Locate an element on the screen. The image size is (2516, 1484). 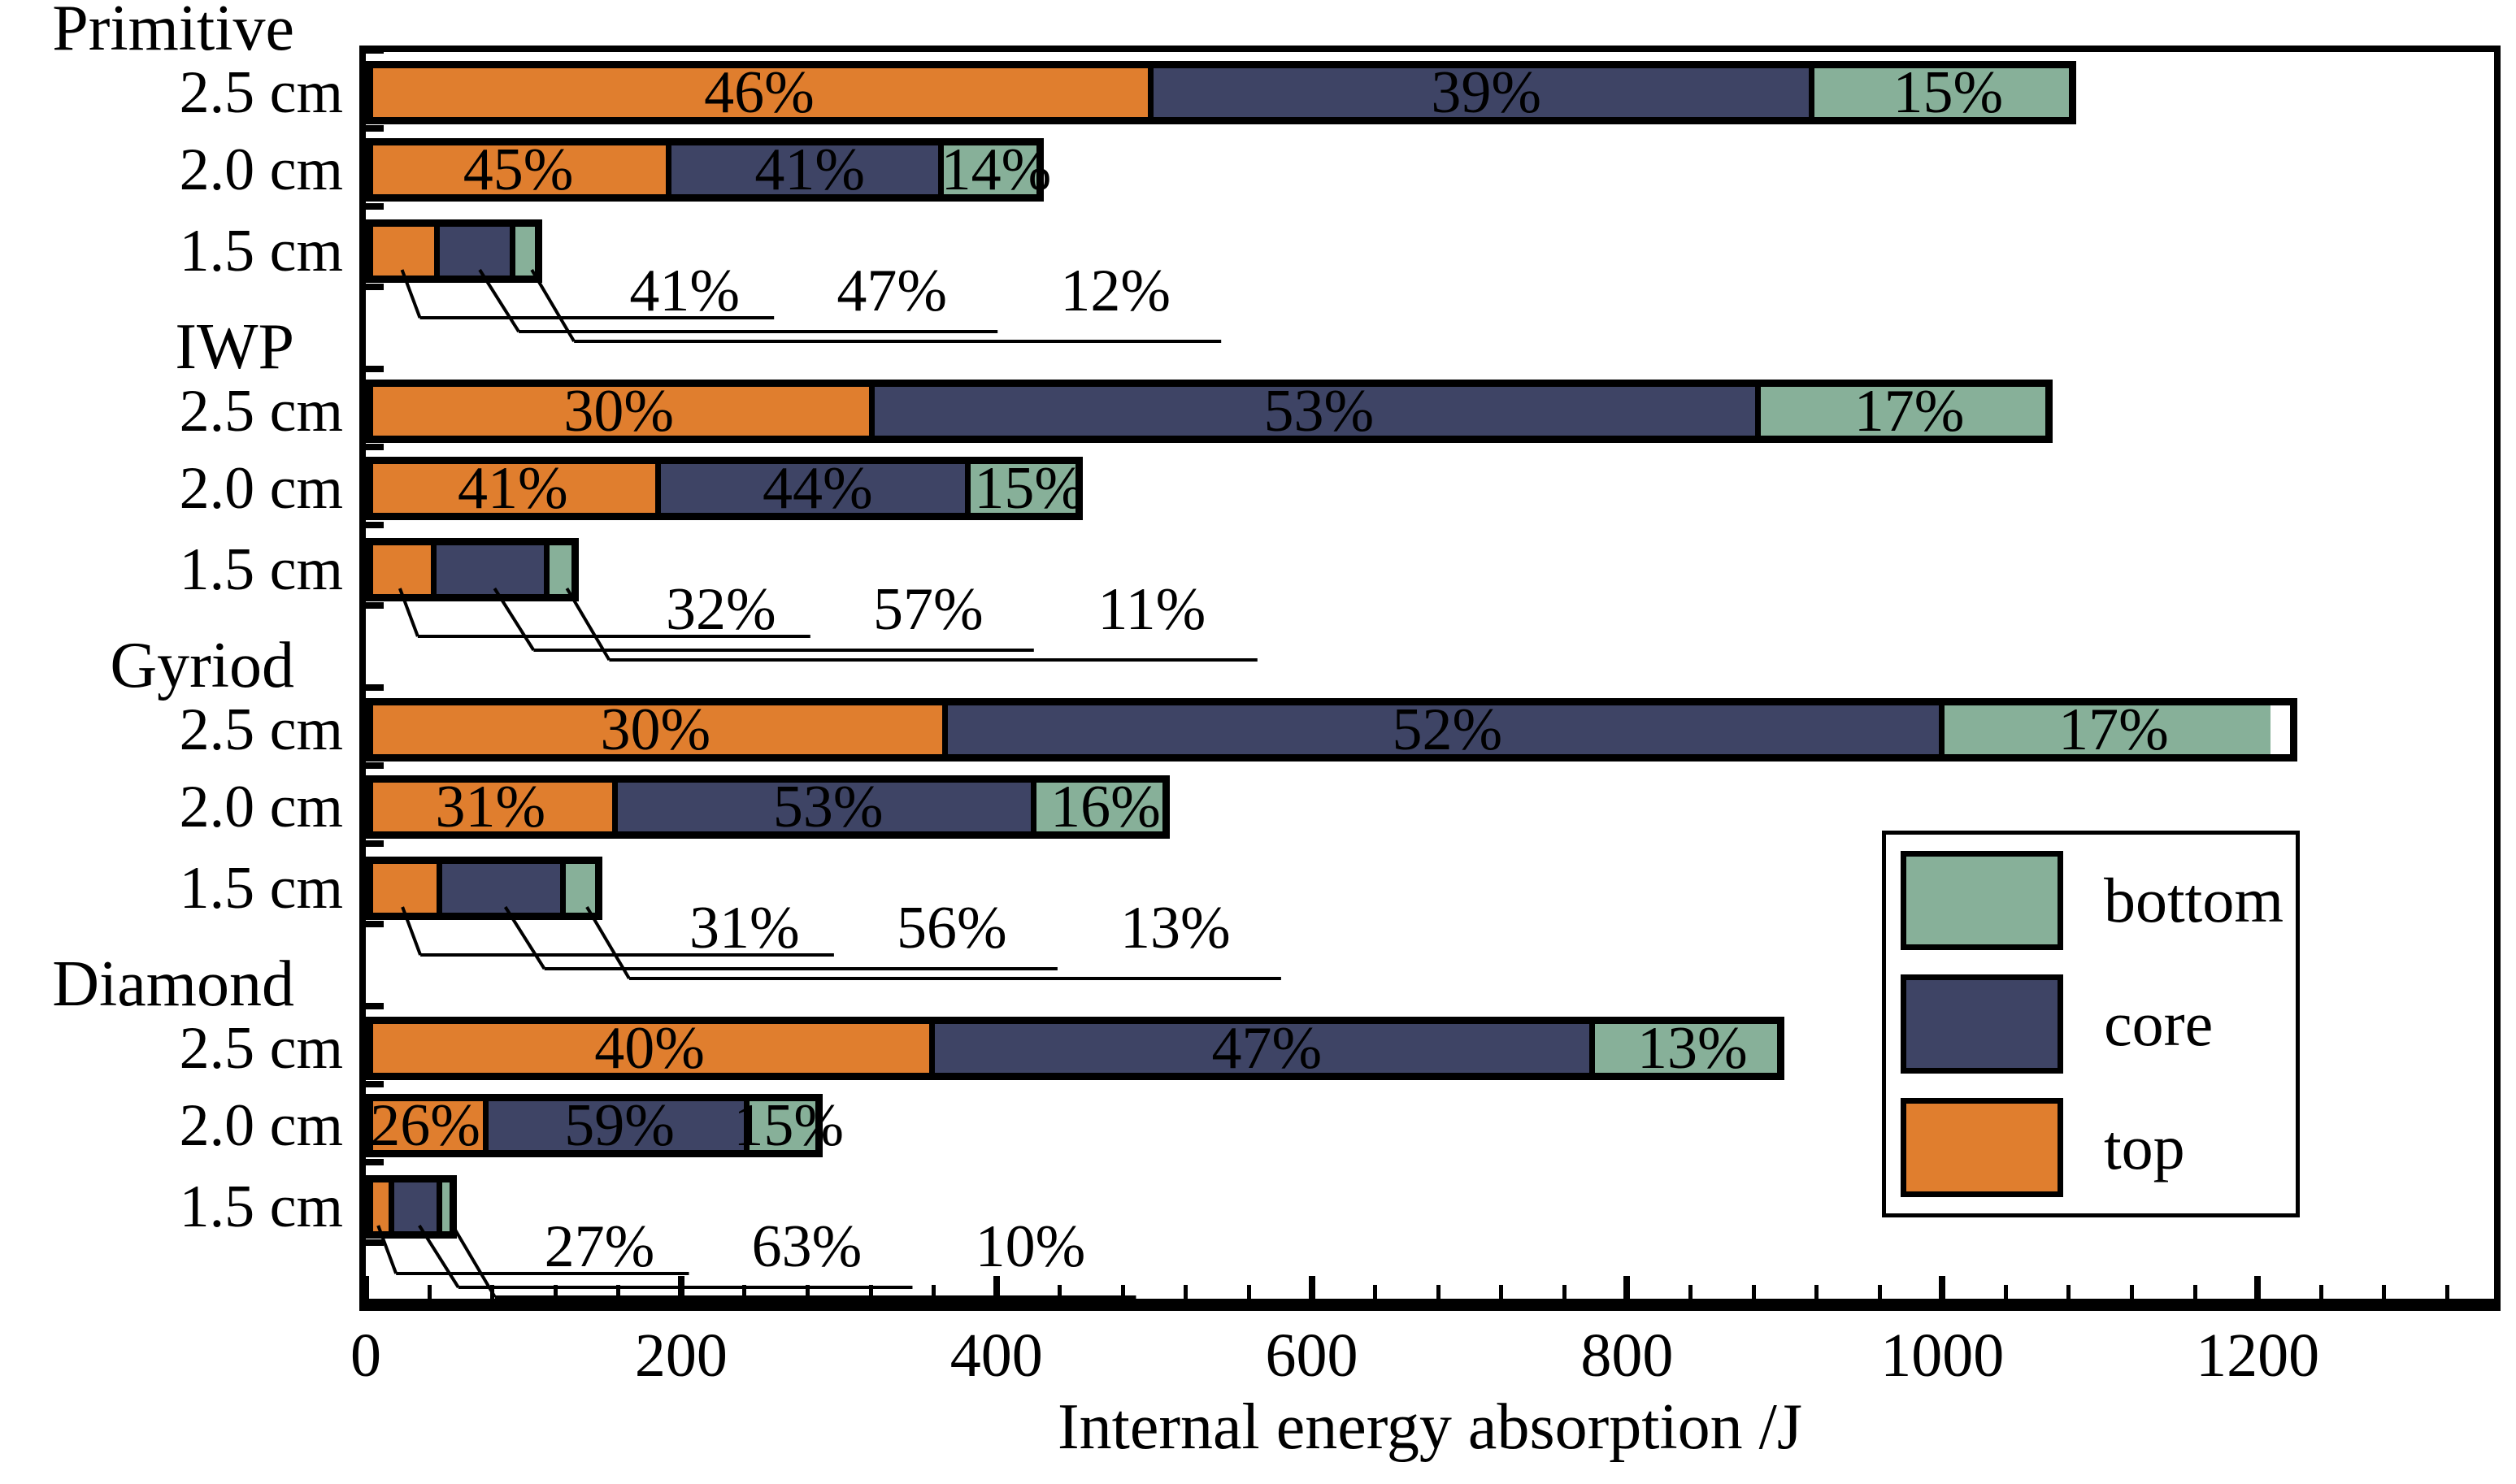
legend-swatch-bottom is located at coordinates (1982, 900).